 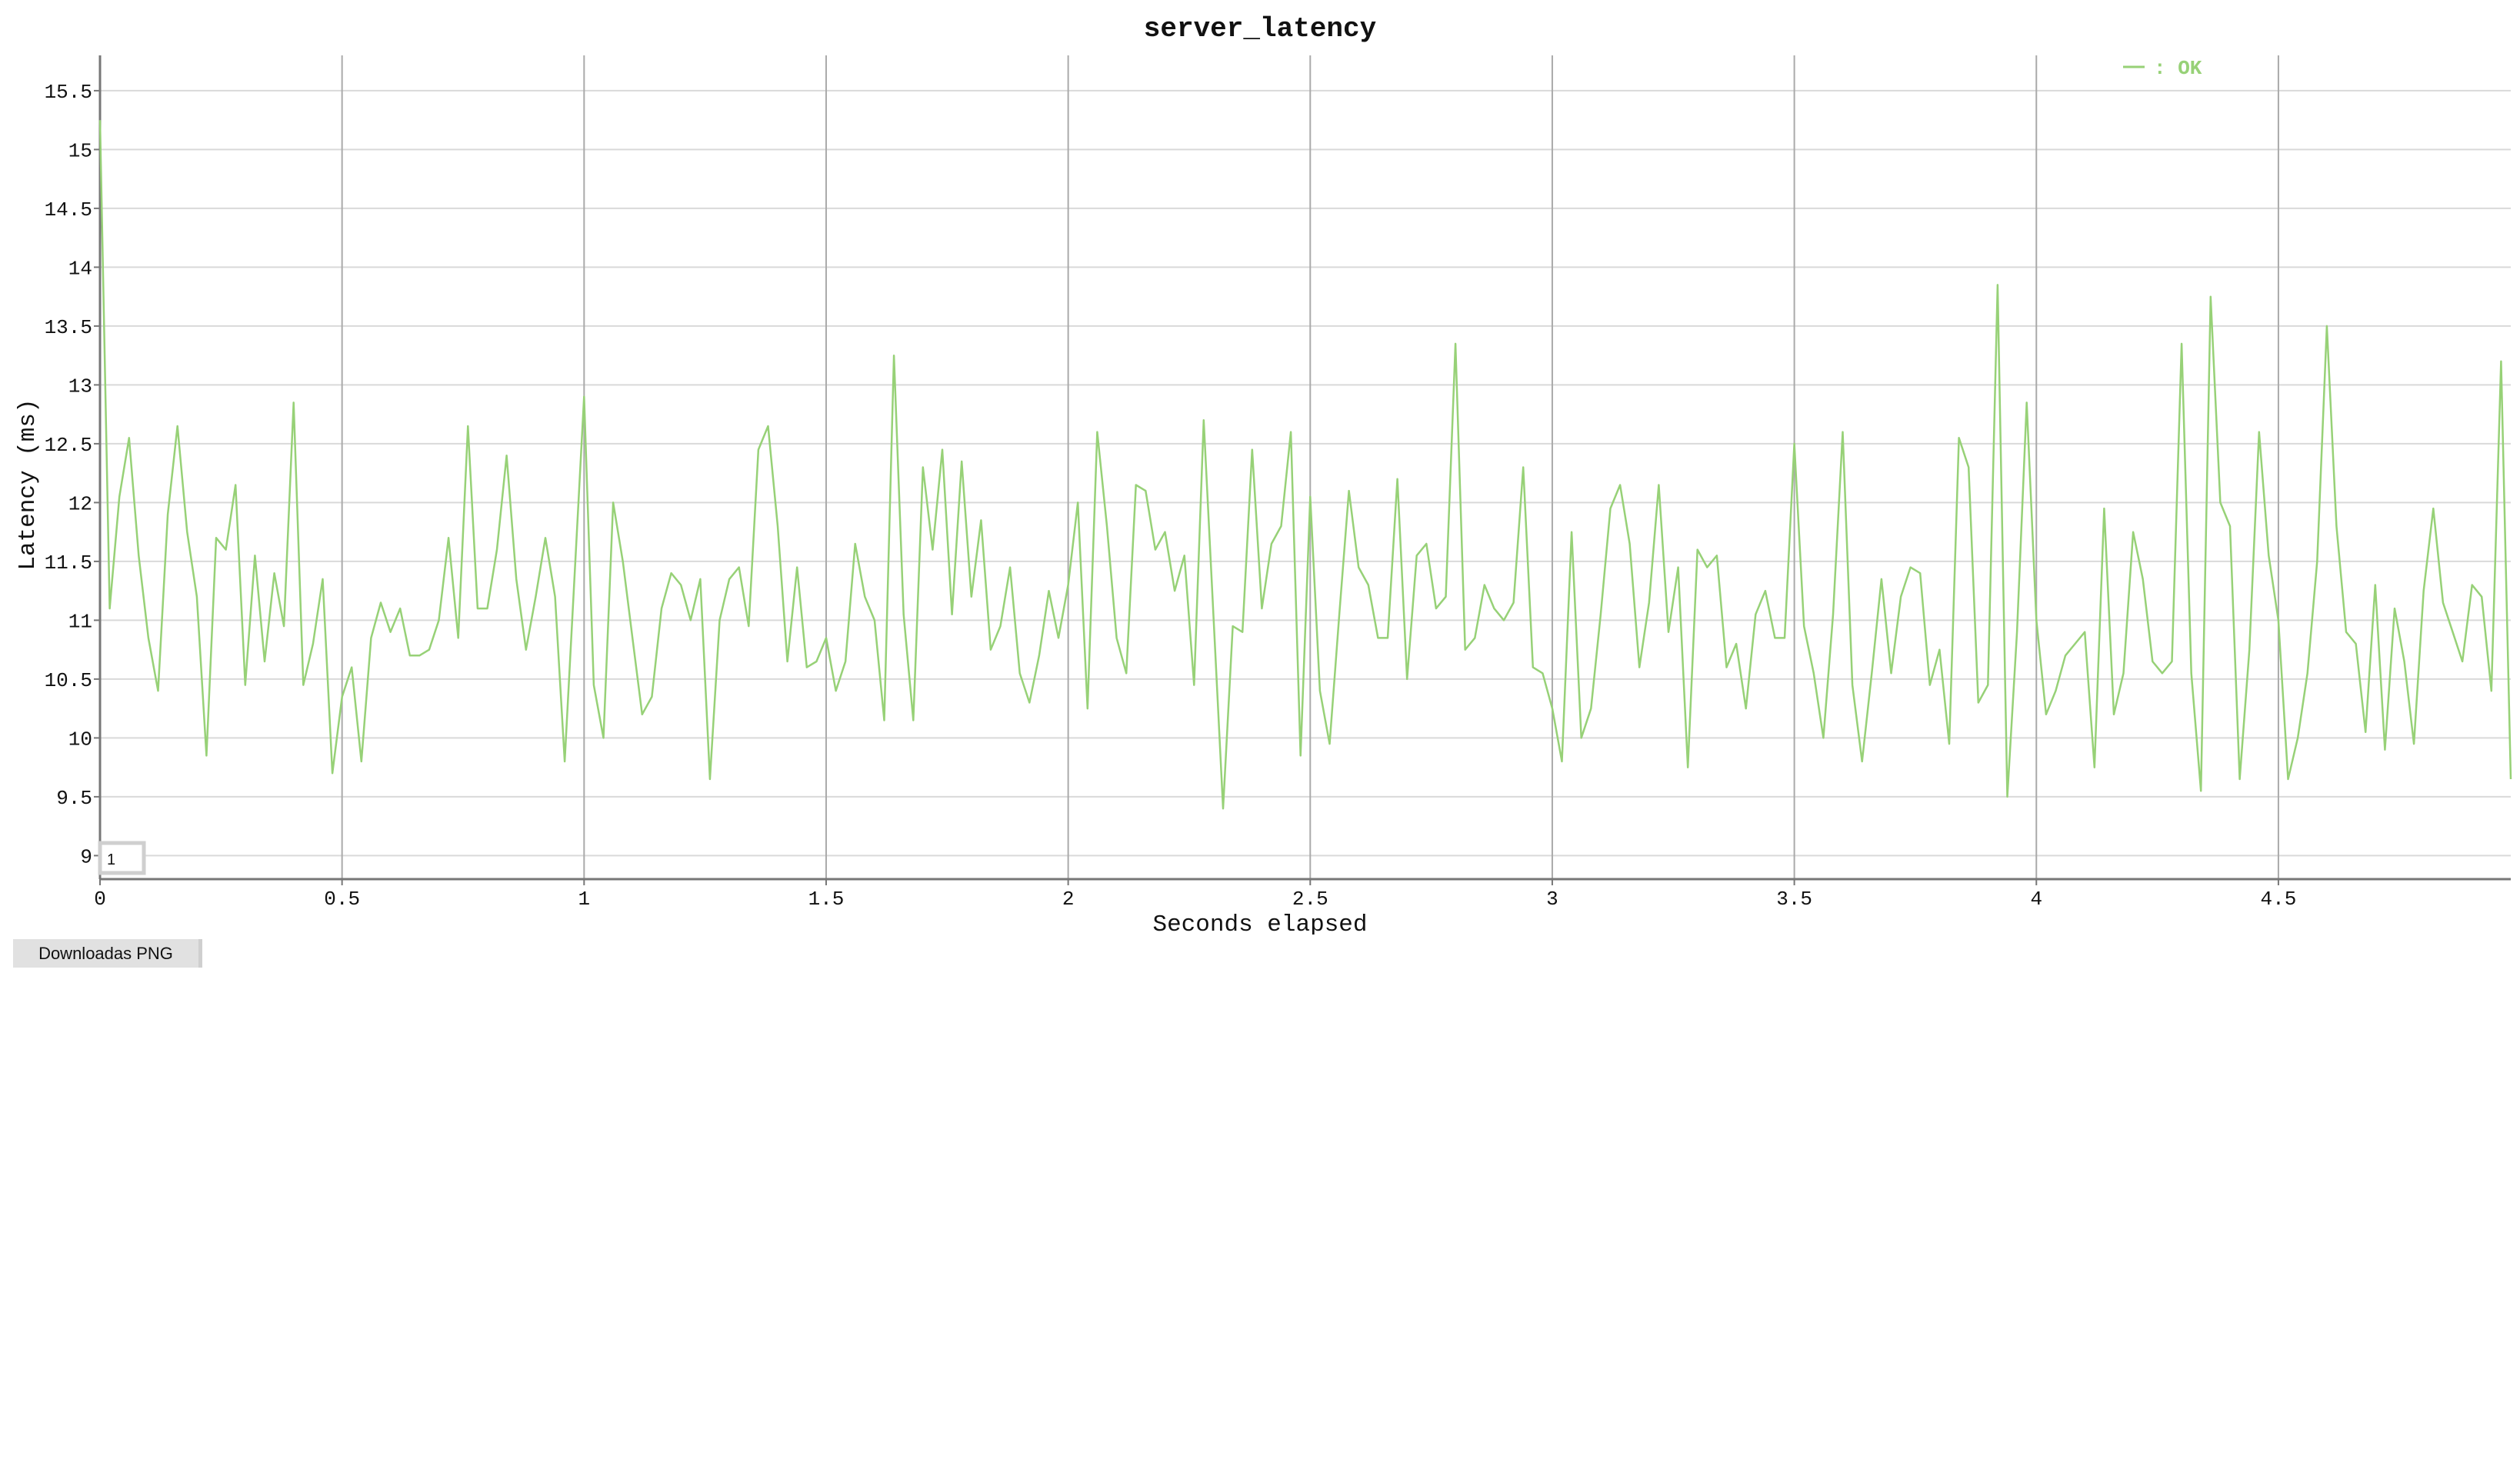 What do you see at coordinates (1260, 29) in the screenshot?
I see `chart-title: server_latency` at bounding box center [1260, 29].